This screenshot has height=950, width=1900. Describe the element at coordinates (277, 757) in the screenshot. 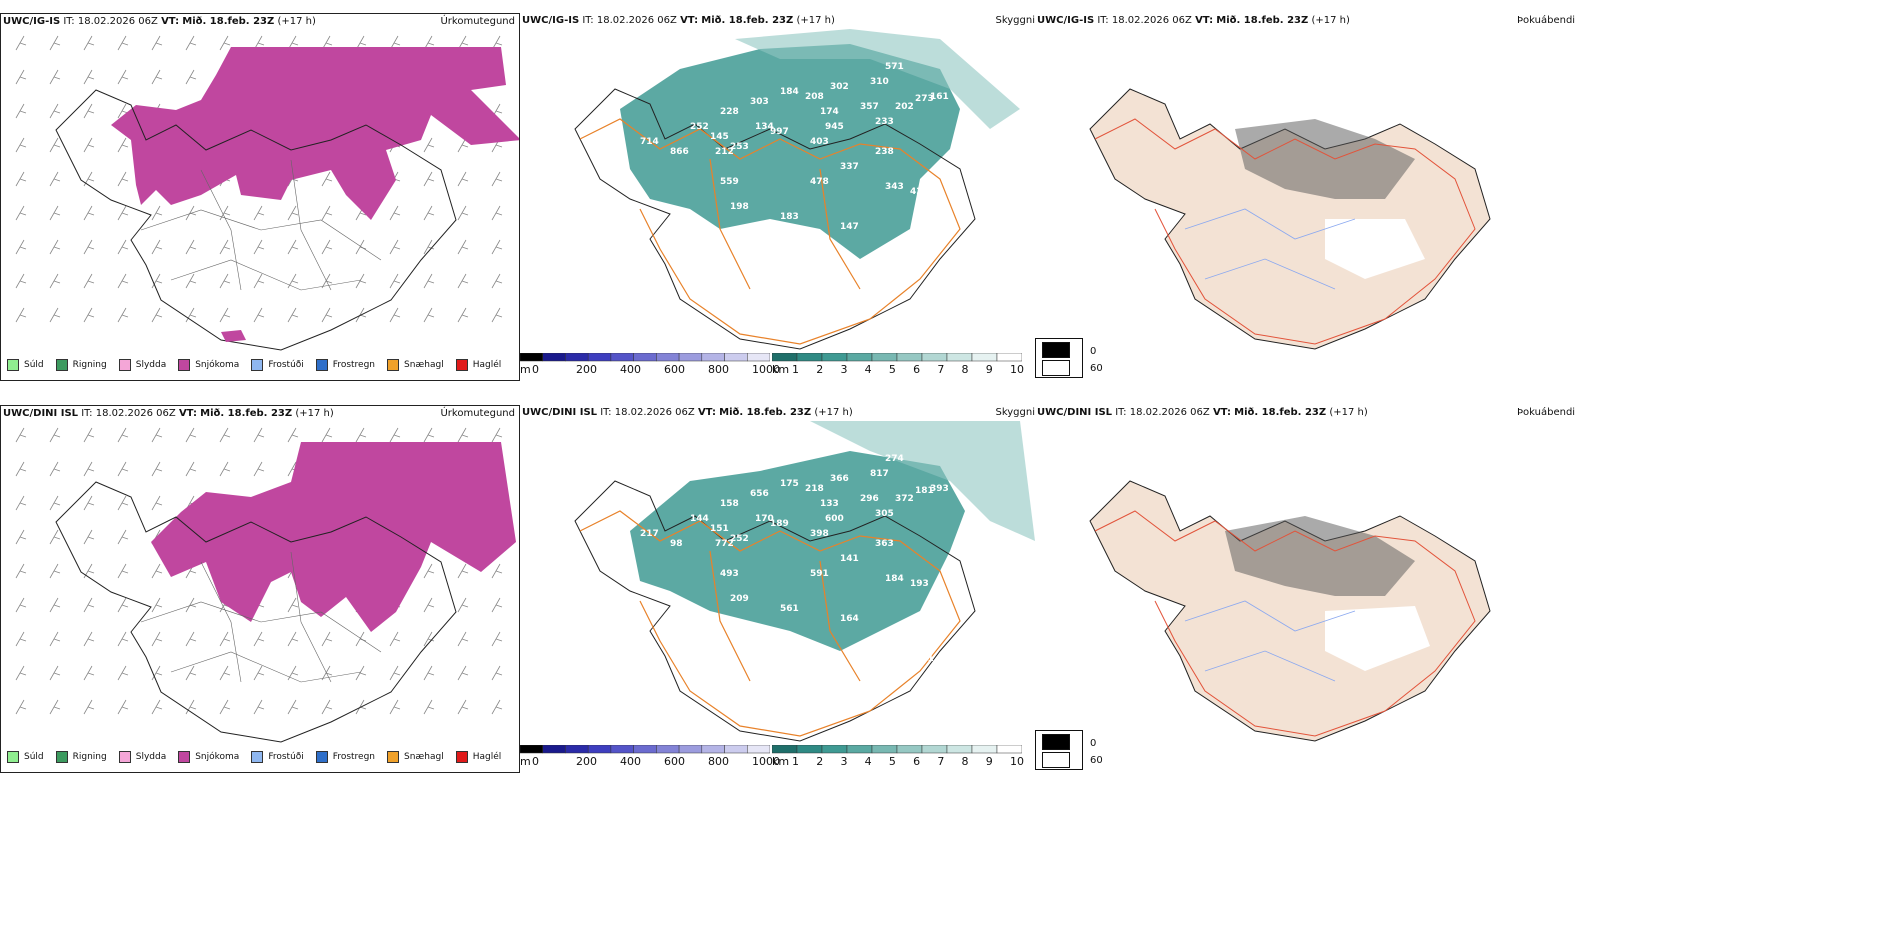

I see `legend-item: Frostúði` at that location.